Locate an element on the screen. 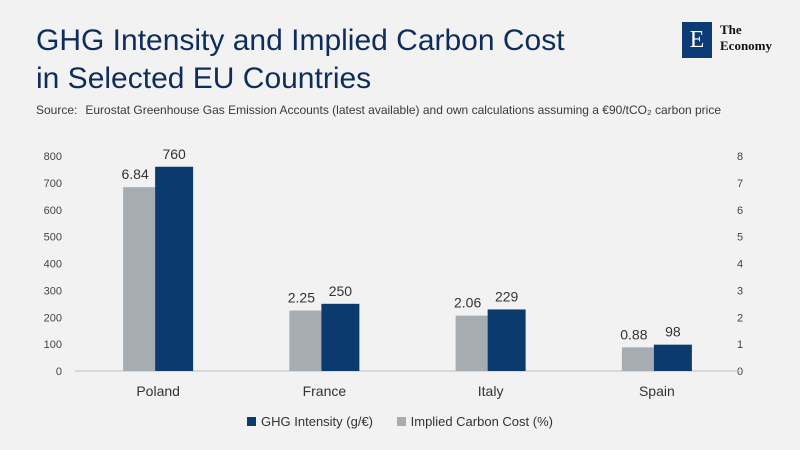 The image size is (800, 450). logo-wordmark: The Economy is located at coordinates (746, 38).